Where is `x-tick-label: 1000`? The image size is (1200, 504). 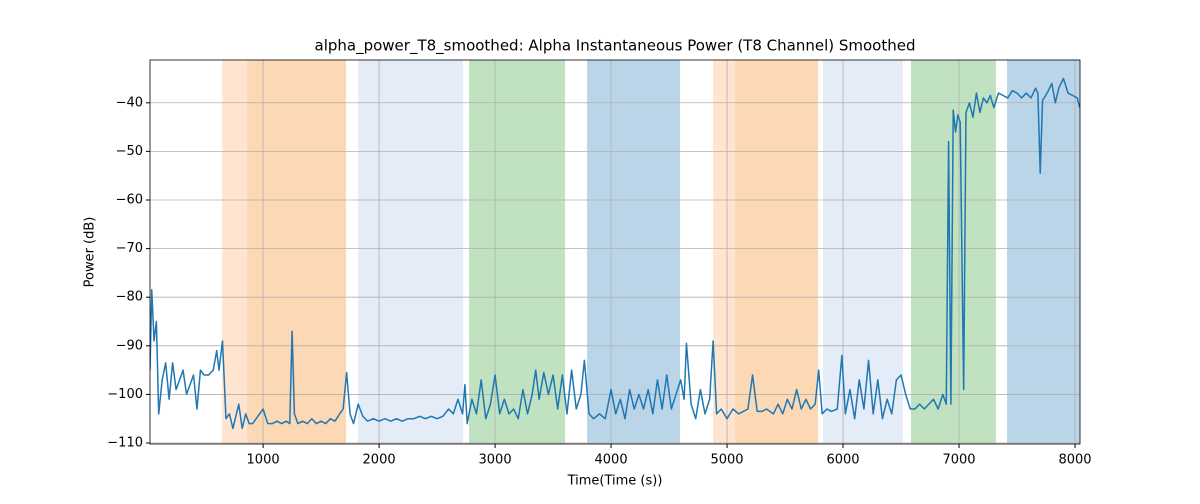 x-tick-label: 1000 is located at coordinates (263, 460).